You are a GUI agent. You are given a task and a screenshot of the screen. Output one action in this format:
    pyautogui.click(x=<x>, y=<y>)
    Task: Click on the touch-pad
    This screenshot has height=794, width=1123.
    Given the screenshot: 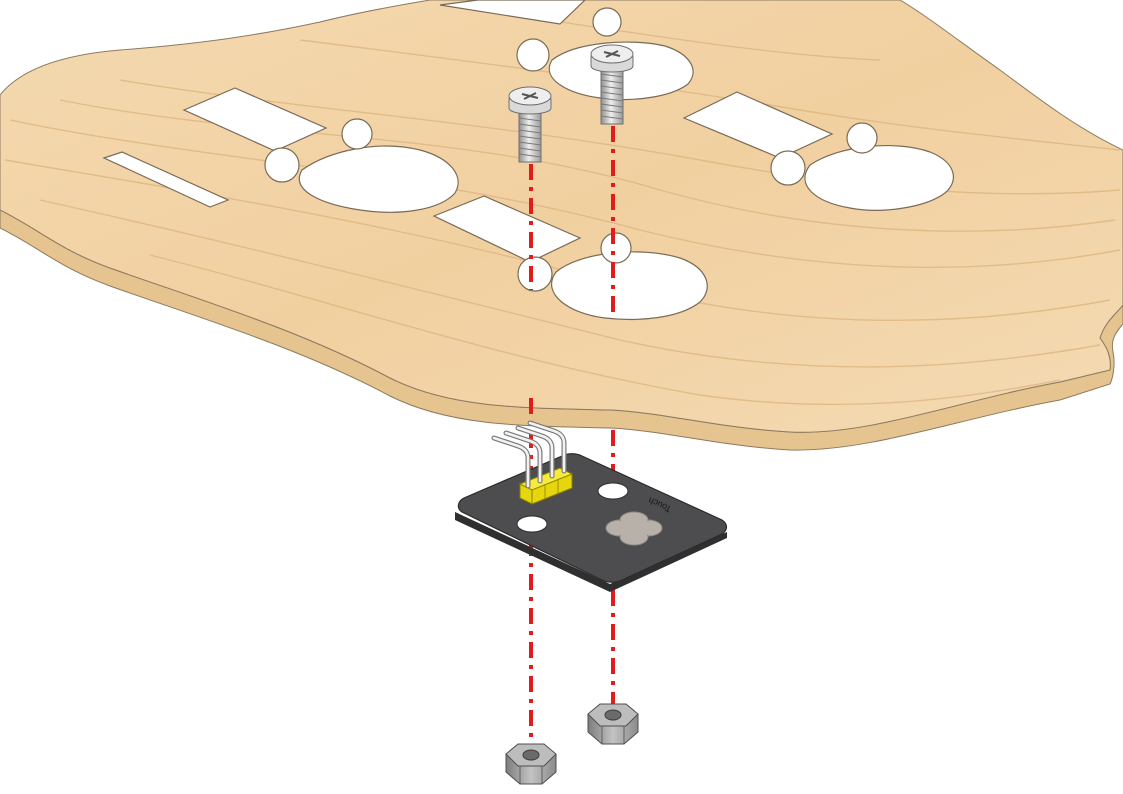 What is the action you would take?
    pyautogui.click(x=634, y=528)
    